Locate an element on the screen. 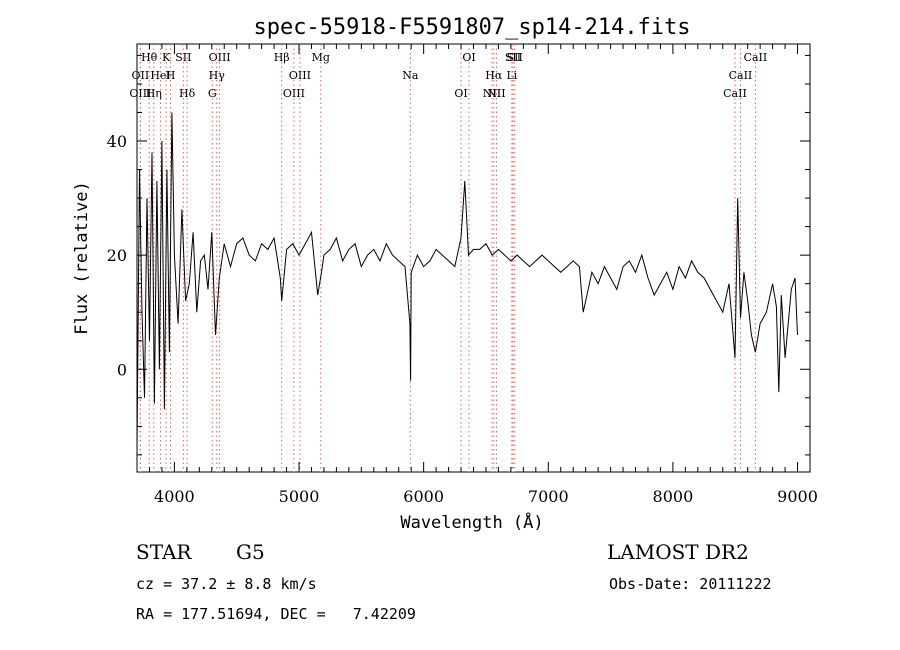 This screenshot has width=900, height=650. spectral-line-label: Hη is located at coordinates (154, 93).